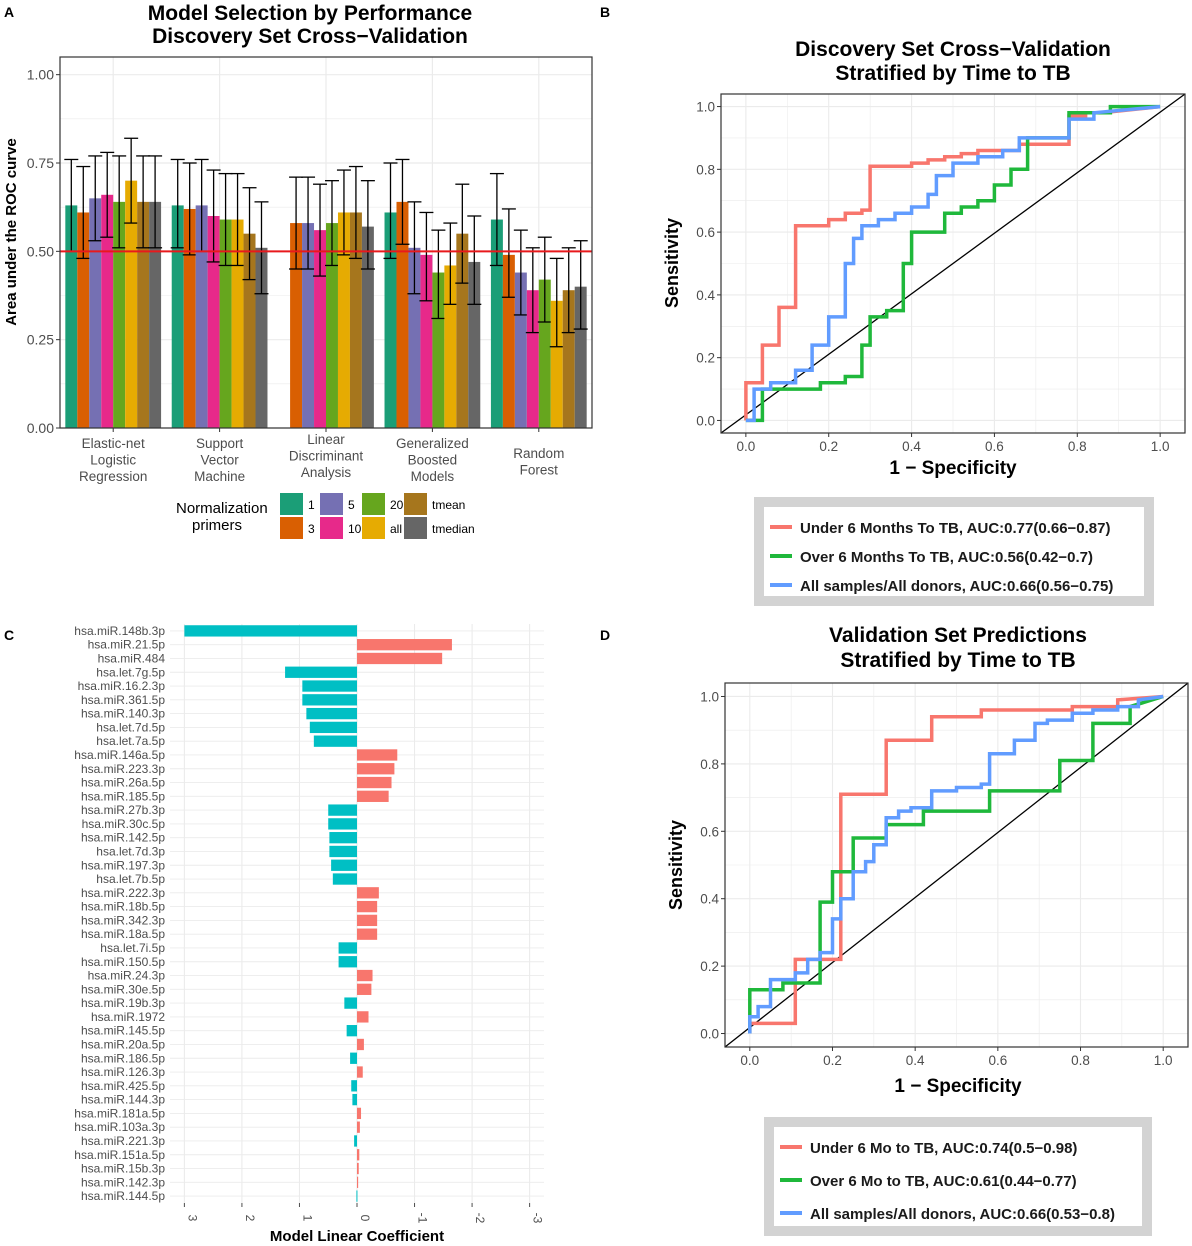 The height and width of the screenshot is (1246, 1192). What do you see at coordinates (433, 476) in the screenshot?
I see `panel-a-x-tick-label: Models` at bounding box center [433, 476].